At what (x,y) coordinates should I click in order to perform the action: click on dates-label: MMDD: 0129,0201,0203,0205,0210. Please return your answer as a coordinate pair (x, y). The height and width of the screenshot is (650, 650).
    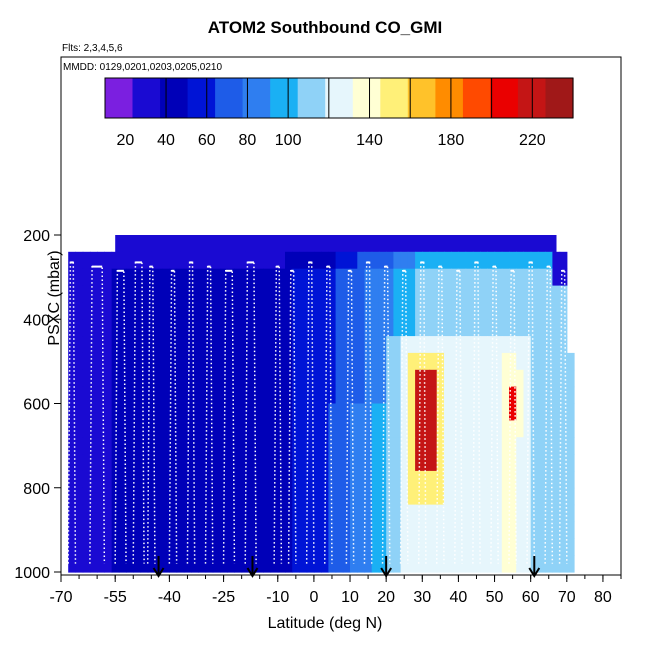
    Looking at the image, I should click on (143, 67).